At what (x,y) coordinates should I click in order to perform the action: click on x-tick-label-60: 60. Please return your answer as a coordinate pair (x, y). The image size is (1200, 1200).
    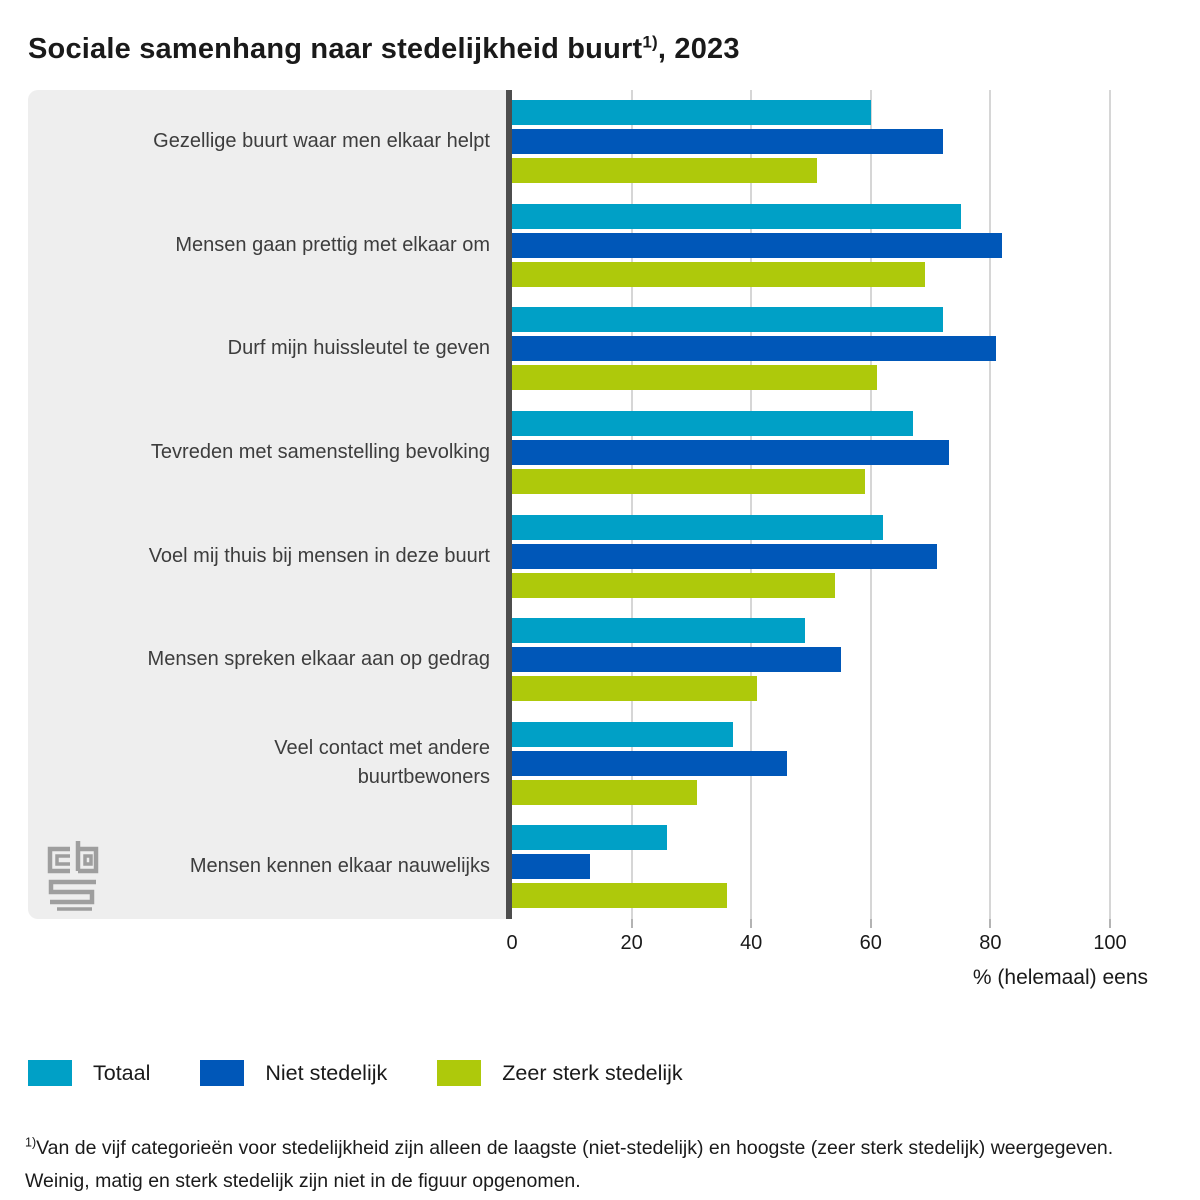
    Looking at the image, I should click on (870, 943).